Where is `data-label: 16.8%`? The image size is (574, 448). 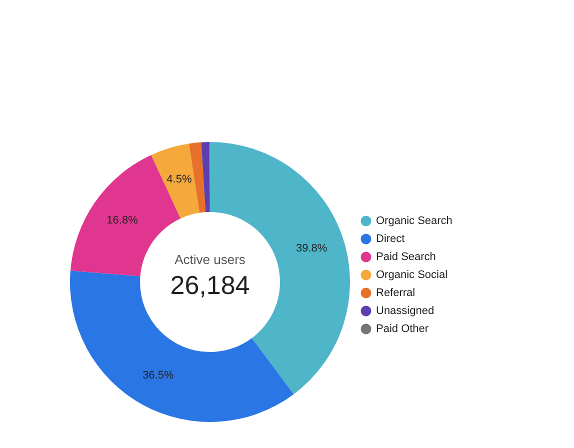
data-label: 16.8% is located at coordinates (122, 220).